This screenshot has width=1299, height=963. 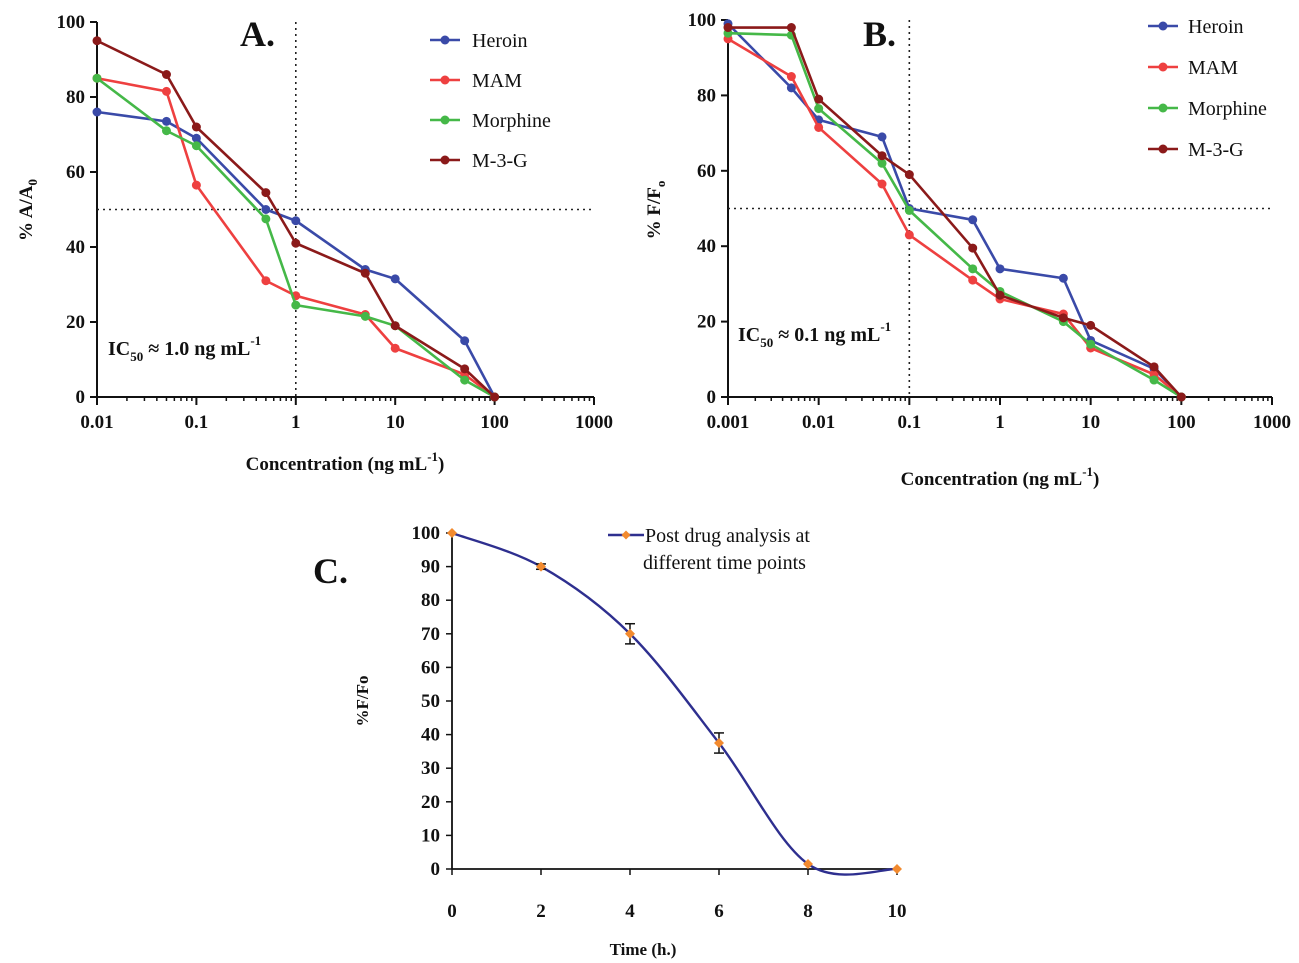 I want to click on x-tick-label: 4, so click(x=630, y=911).